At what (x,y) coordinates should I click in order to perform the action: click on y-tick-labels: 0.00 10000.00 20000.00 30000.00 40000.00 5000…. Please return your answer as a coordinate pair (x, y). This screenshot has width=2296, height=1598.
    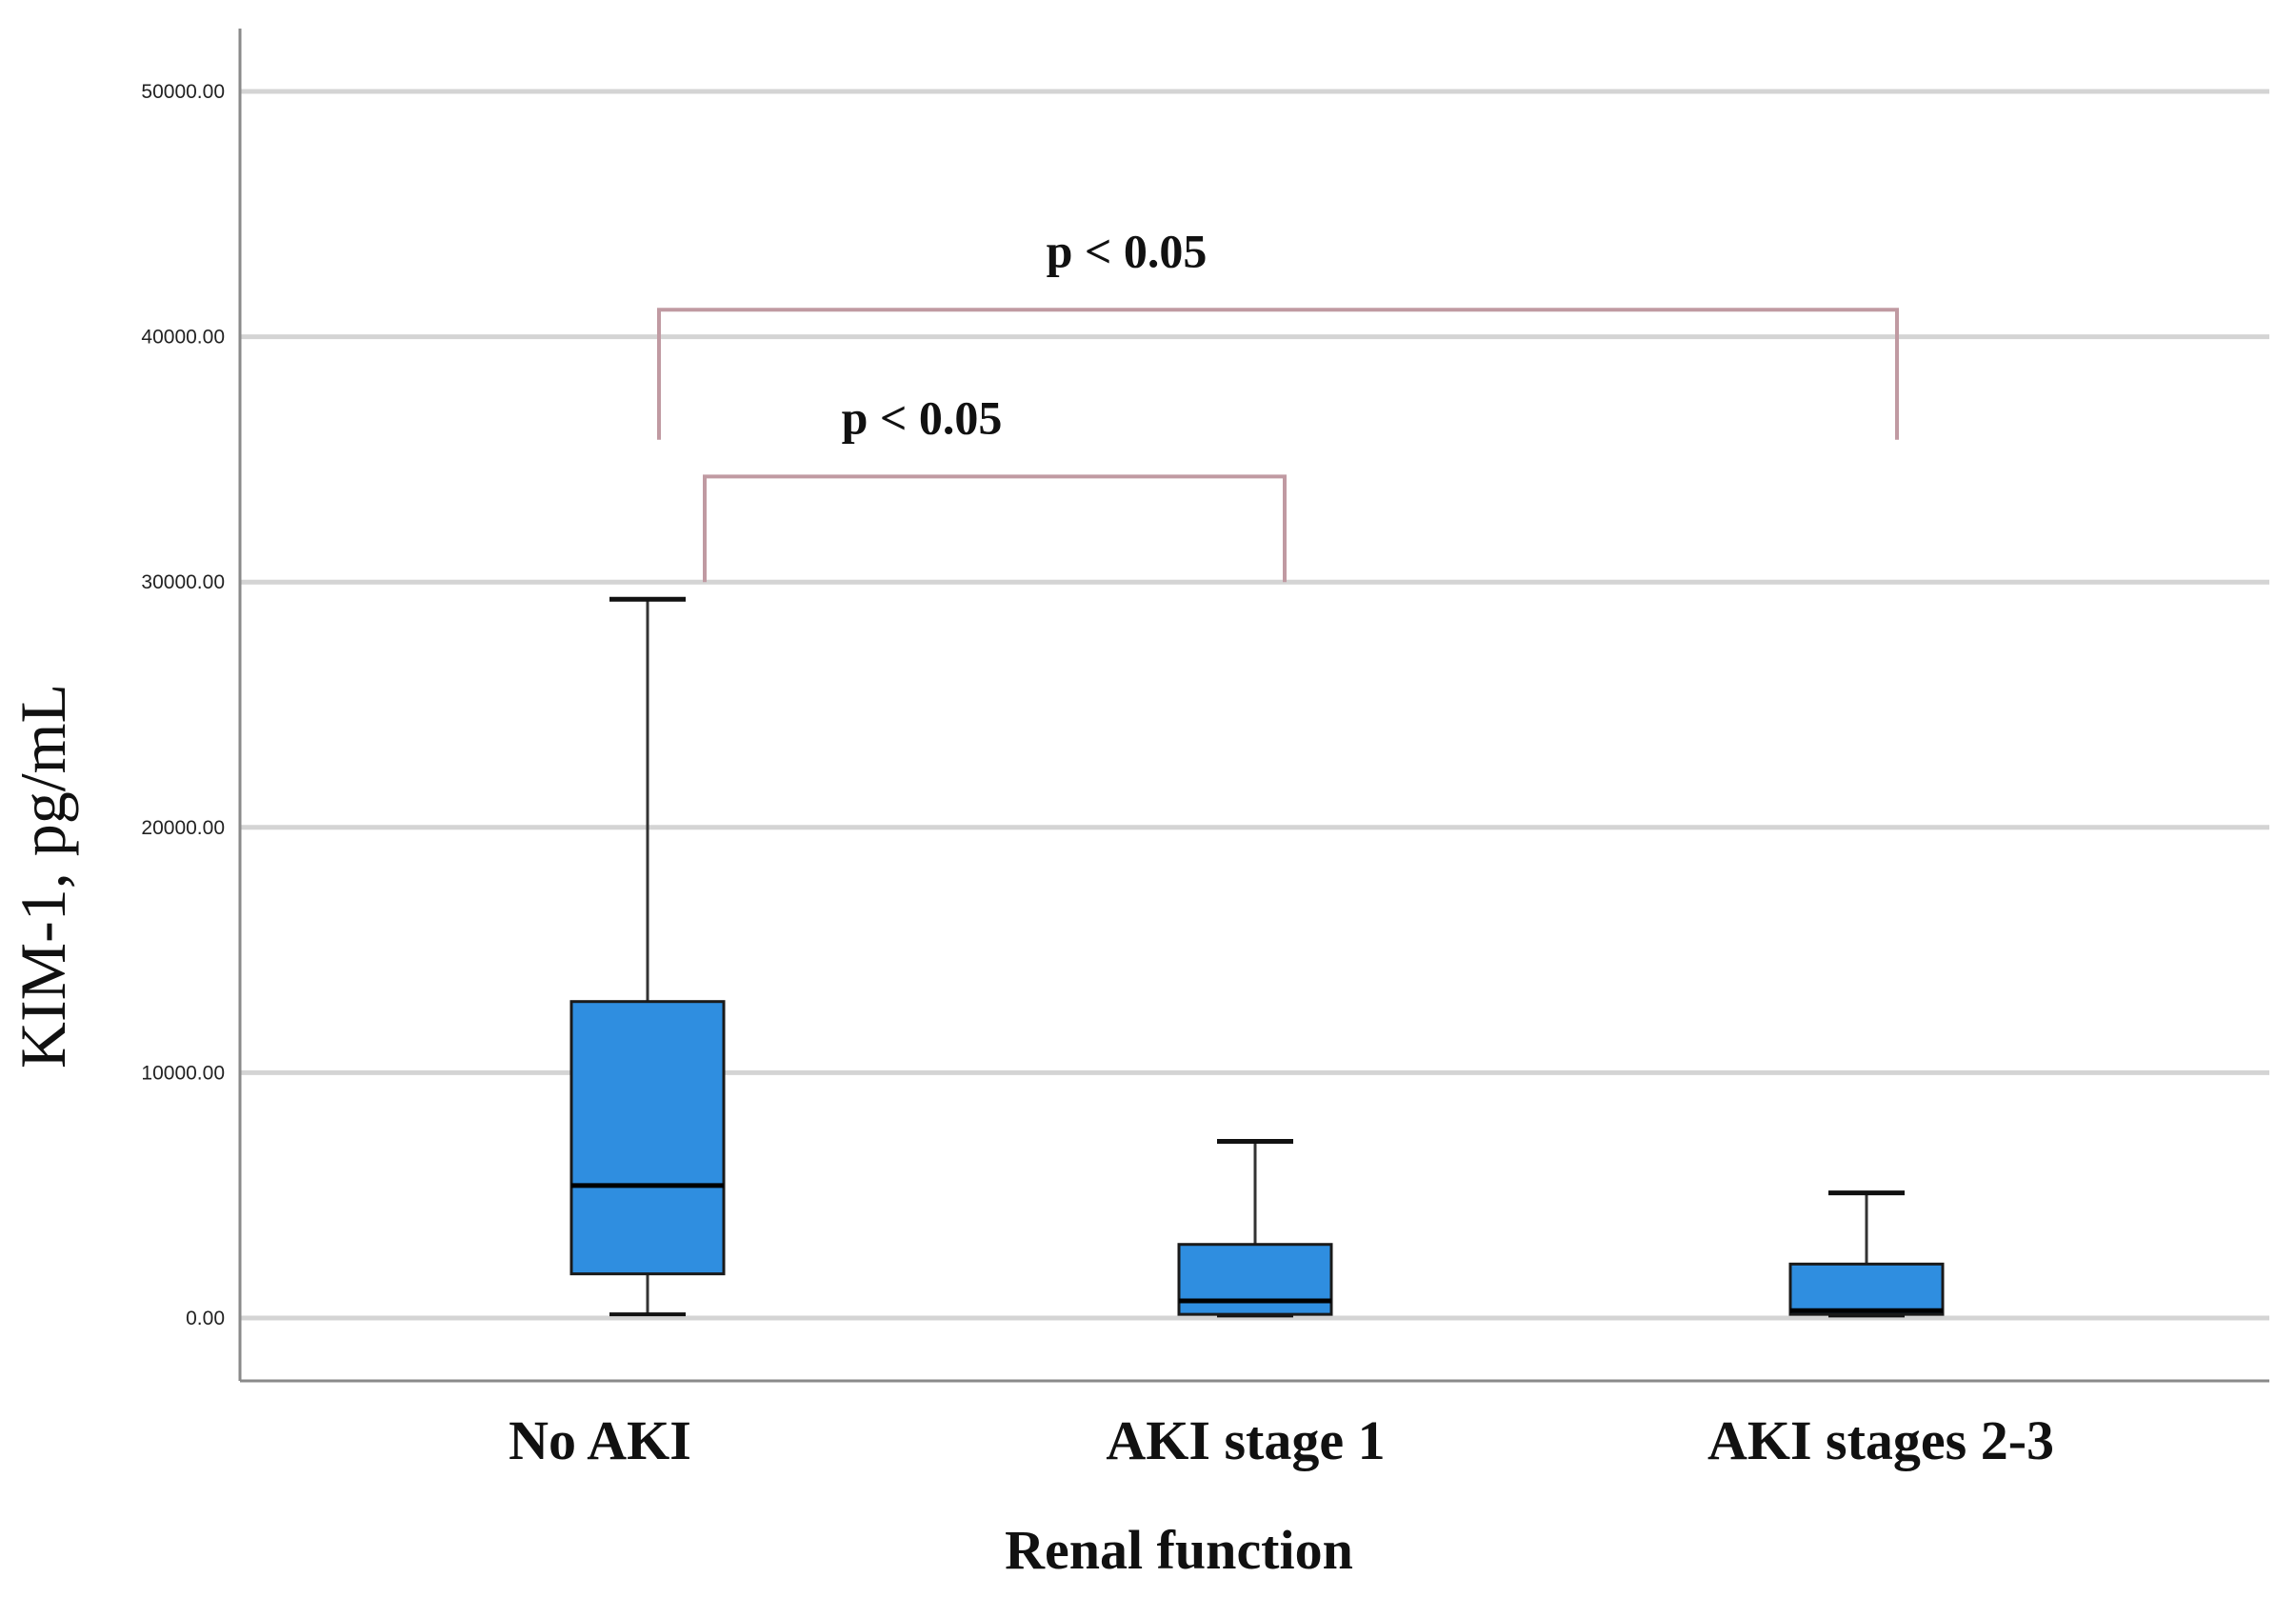
    Looking at the image, I should click on (183, 705).